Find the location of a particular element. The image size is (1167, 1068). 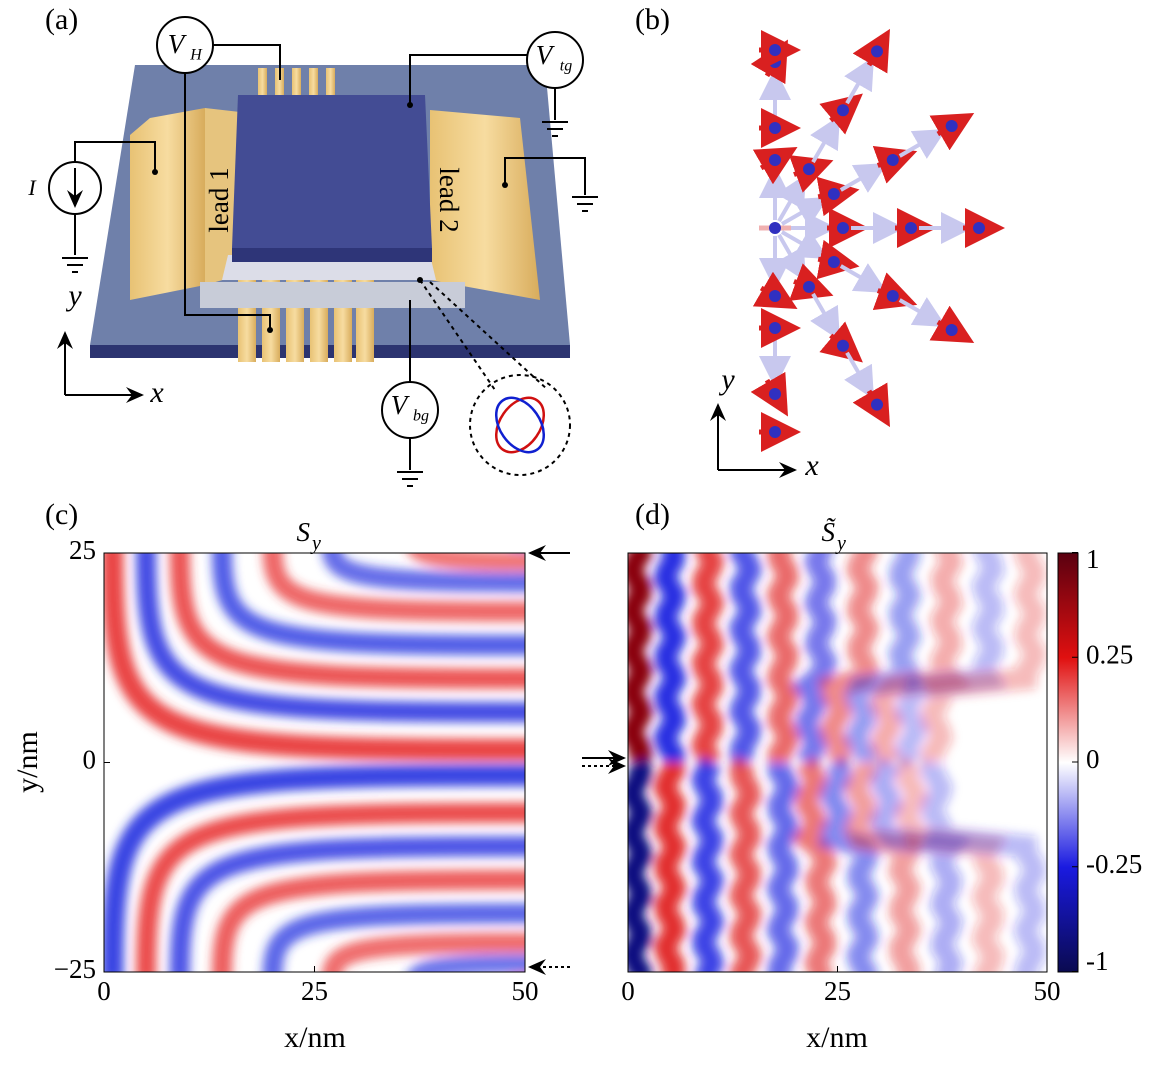

colorbar-tick-label: 0.25 is located at coordinates (1109, 654).